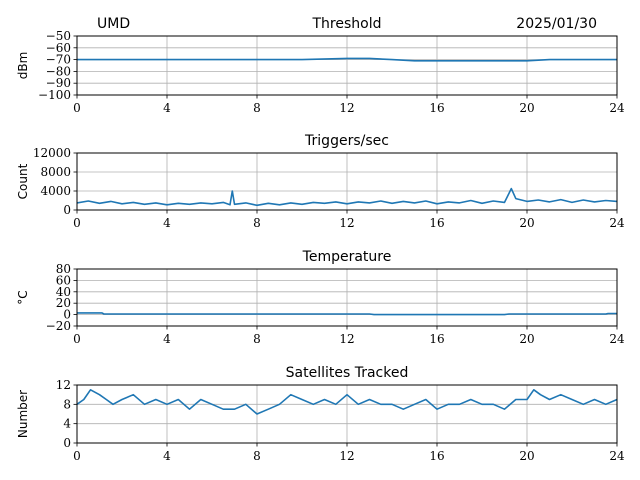 The image size is (640, 480). I want to click on y-tick-label: 4, so click(67, 424).